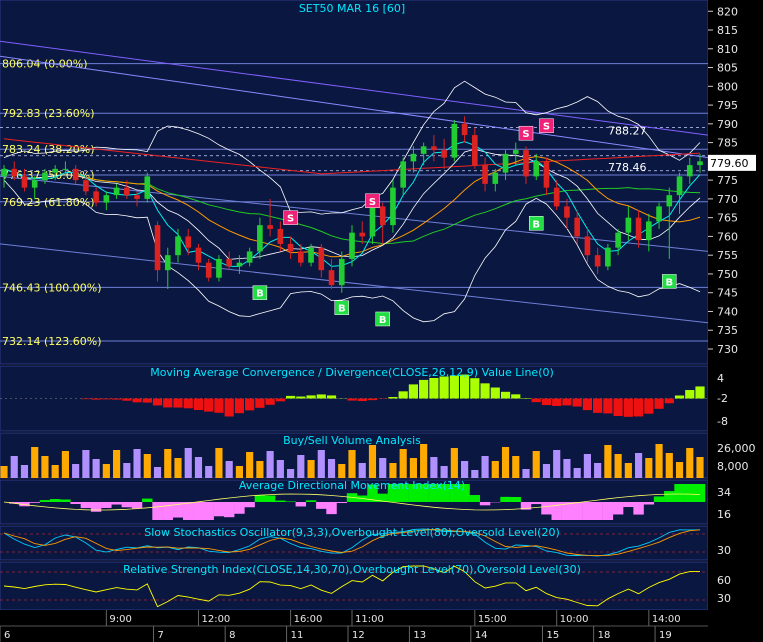  What do you see at coordinates (297, 635) in the screenshot?
I see `day-label: 11` at bounding box center [297, 635].